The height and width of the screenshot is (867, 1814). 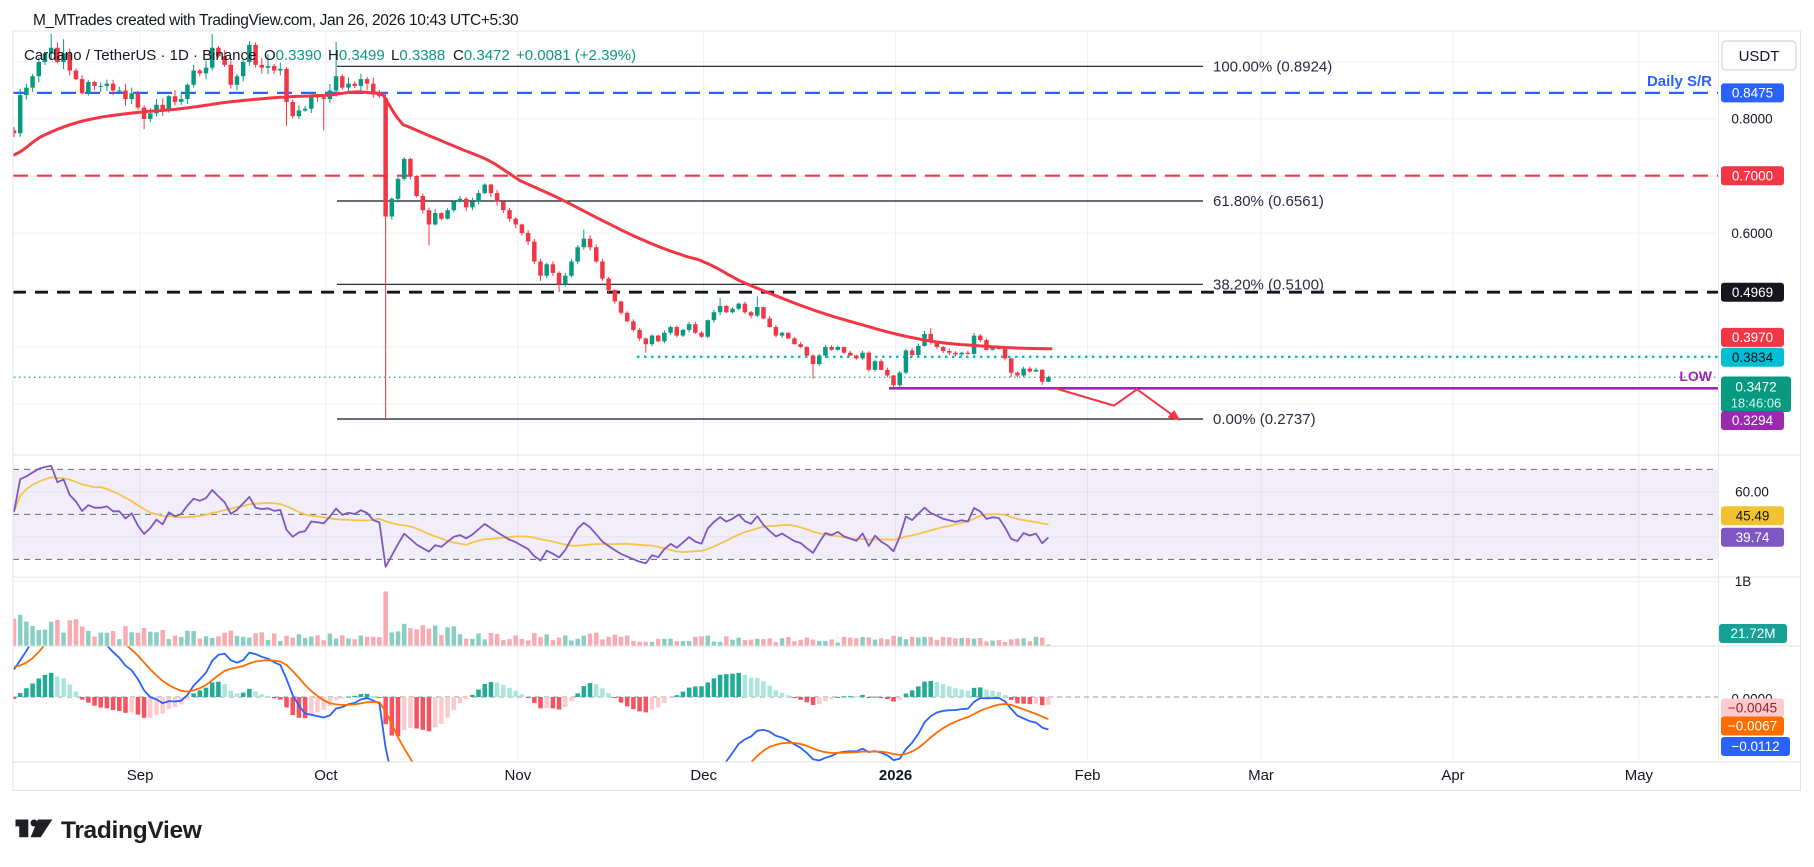 What do you see at coordinates (1268, 284) in the screenshot?
I see `svg-text: 38.20% (0.5100)` at bounding box center [1268, 284].